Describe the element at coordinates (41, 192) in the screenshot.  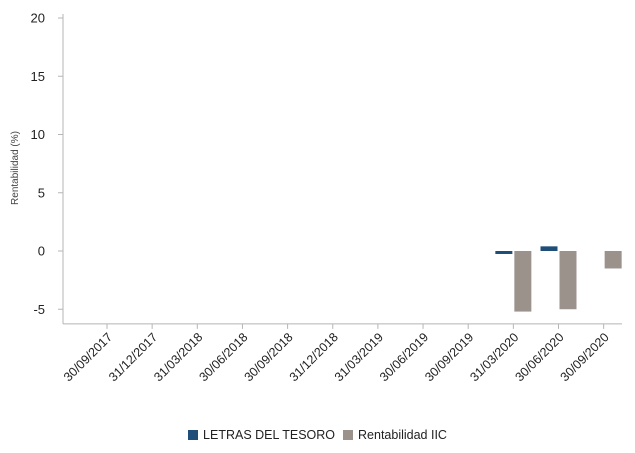
I see `y-tick-label: 5` at that location.